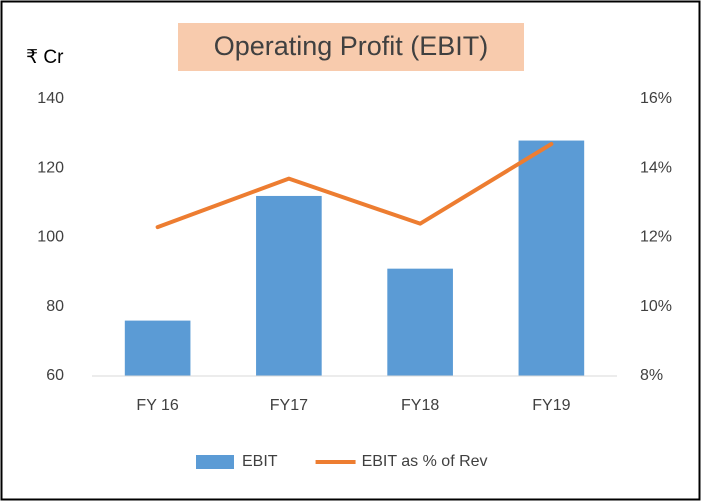 Image resolution: width=701 pixels, height=501 pixels. I want to click on y-tick-label: 100, so click(50, 237).